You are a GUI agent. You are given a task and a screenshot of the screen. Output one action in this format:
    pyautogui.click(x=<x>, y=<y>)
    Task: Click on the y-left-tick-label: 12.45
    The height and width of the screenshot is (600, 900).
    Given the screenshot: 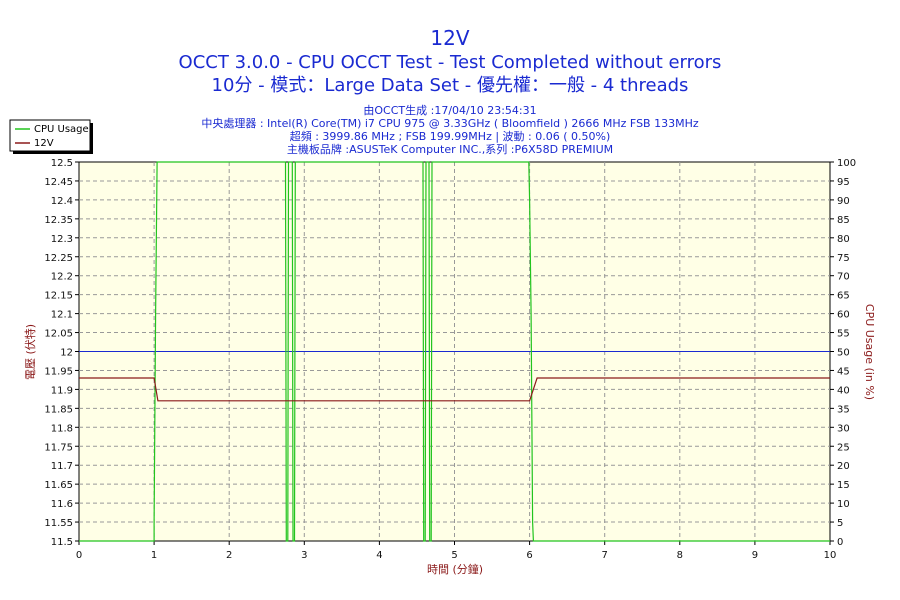 What is the action you would take?
    pyautogui.click(x=58, y=182)
    